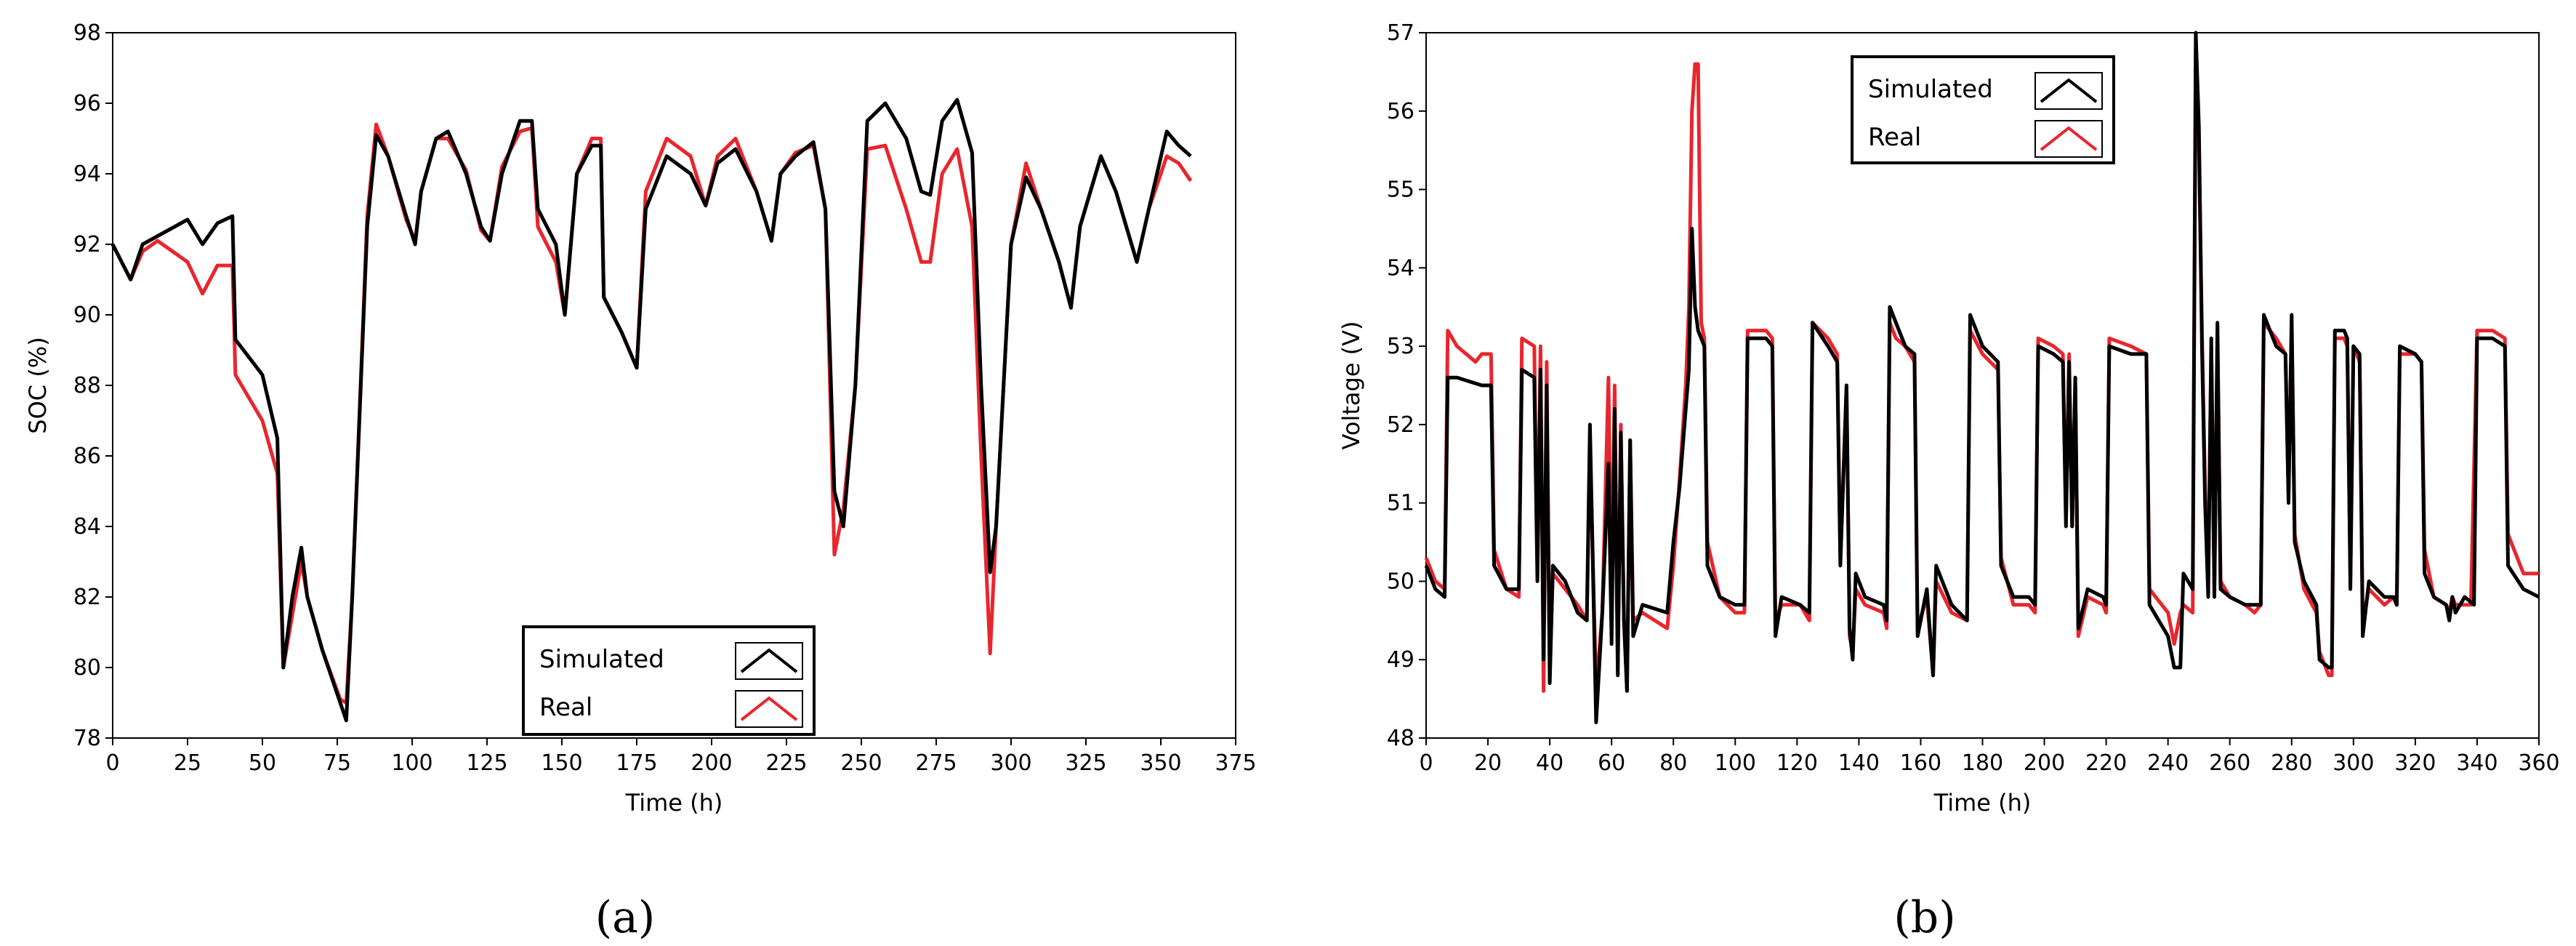 The image size is (2576, 946). What do you see at coordinates (2538, 763) in the screenshot?
I see `x-tick-label: 360` at bounding box center [2538, 763].